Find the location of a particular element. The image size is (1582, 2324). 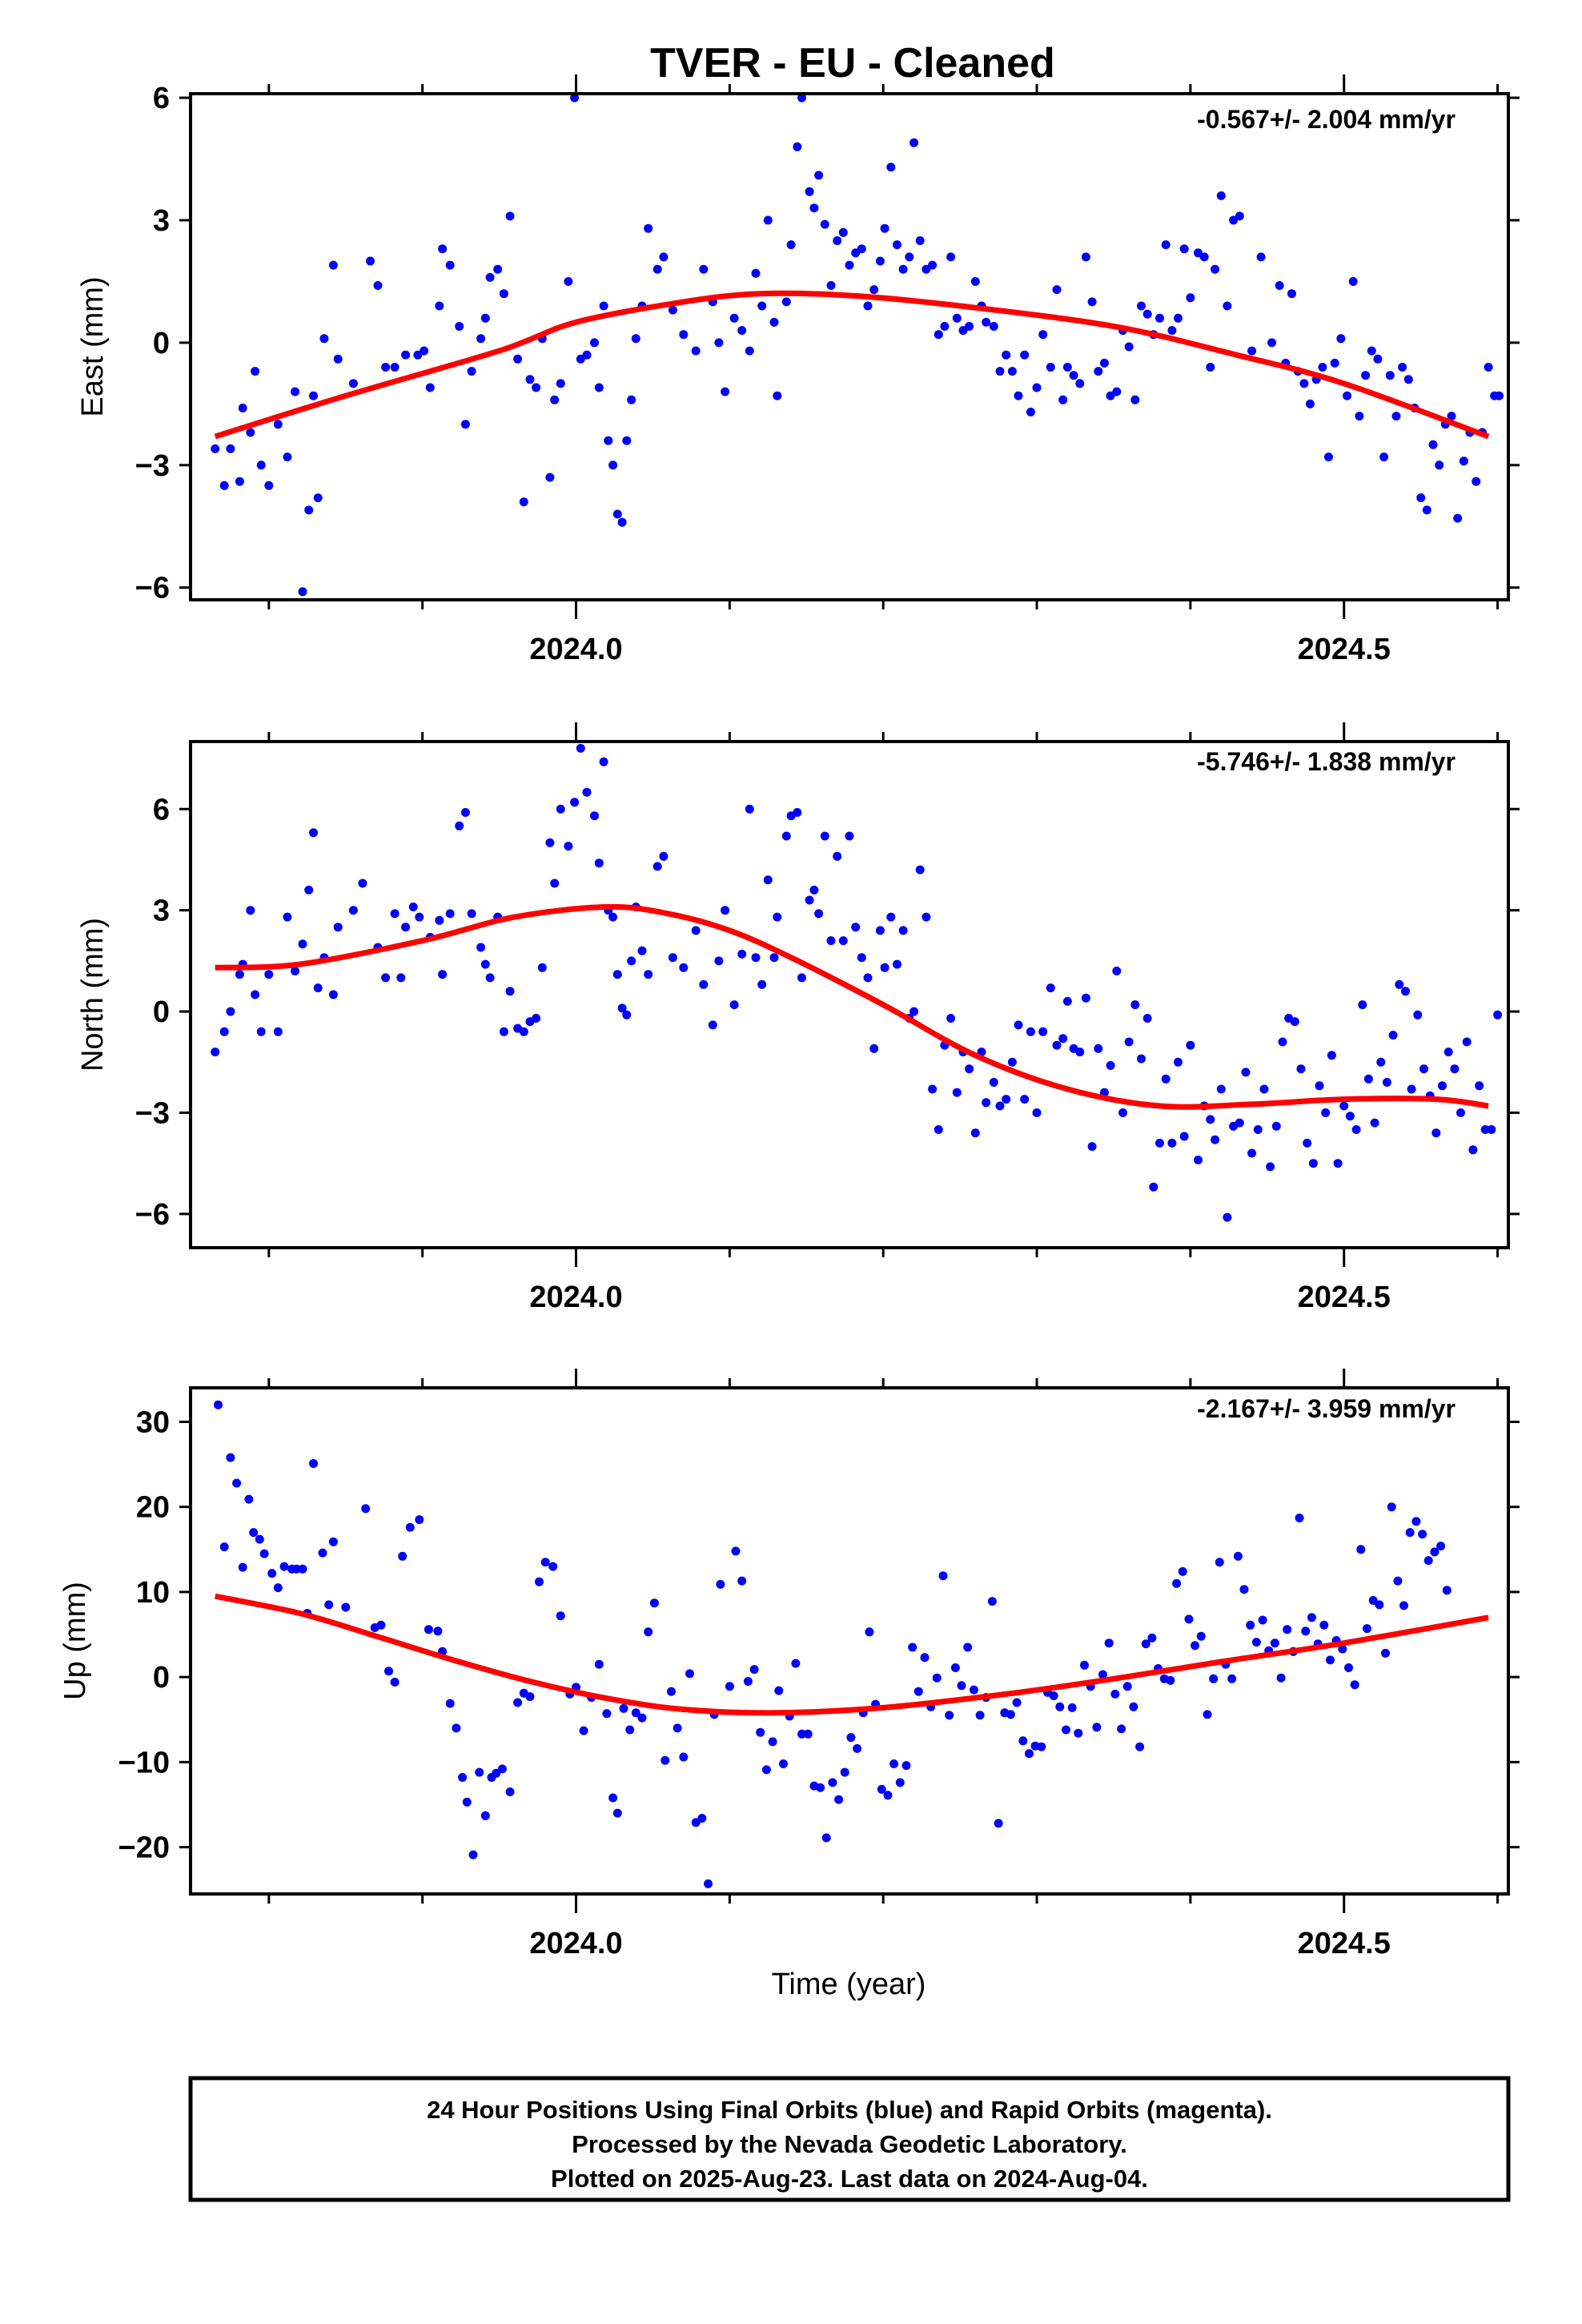

east-trend-line is located at coordinates (852, 365).